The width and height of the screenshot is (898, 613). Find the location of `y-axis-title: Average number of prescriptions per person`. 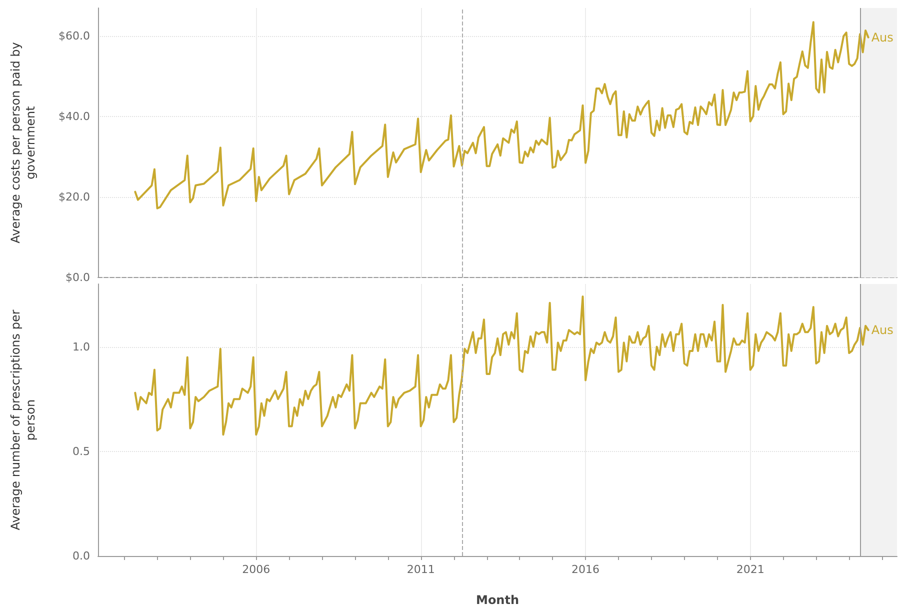

y-axis-title: Average number of prescriptions per person is located at coordinates (23, 420).